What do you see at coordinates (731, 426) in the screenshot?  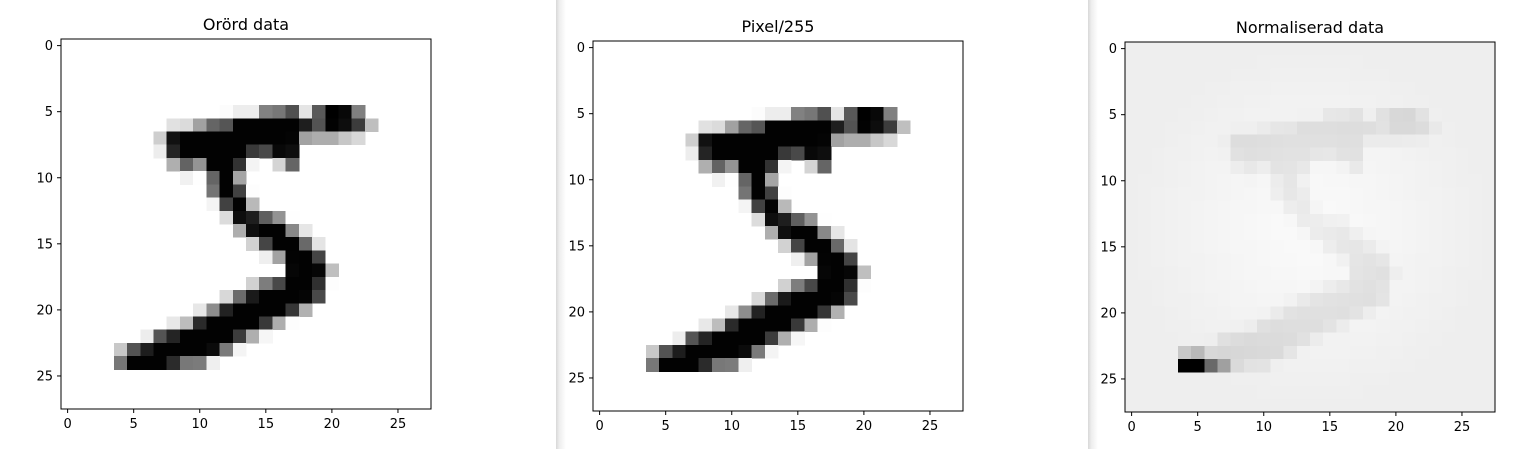 I see `x-tick-label: 10` at bounding box center [731, 426].